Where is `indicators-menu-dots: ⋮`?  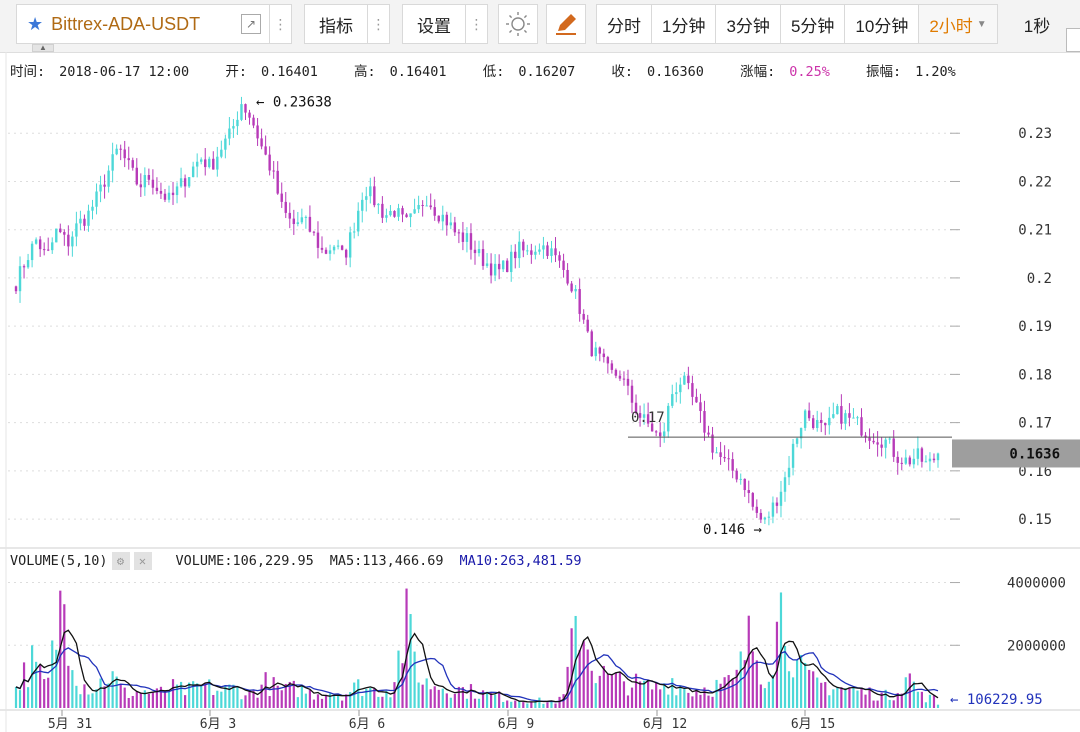 indicators-menu-dots: ⋮ is located at coordinates (379, 24).